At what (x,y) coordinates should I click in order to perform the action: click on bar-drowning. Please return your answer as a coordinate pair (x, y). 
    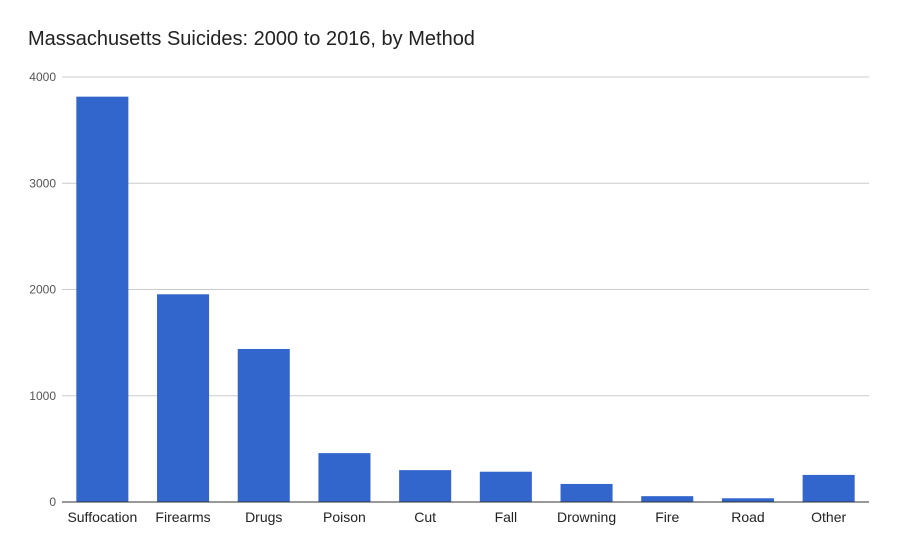
    Looking at the image, I should click on (586, 492).